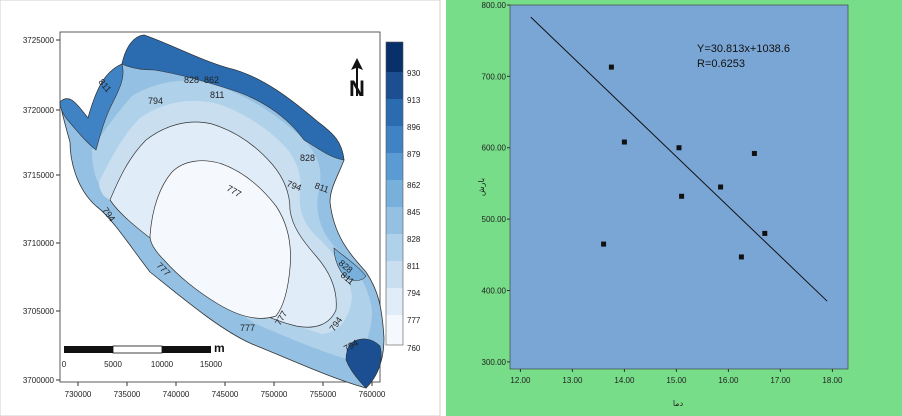 Image resolution: width=902 pixels, height=416 pixels. What do you see at coordinates (225, 394) in the screenshot?
I see `map-x-tick: 745000` at bounding box center [225, 394].